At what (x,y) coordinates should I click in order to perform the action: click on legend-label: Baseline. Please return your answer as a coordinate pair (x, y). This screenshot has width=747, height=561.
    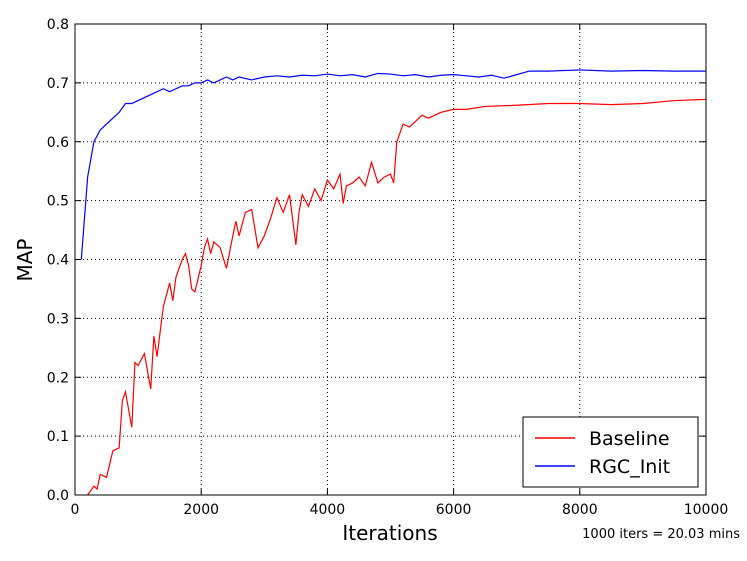
    Looking at the image, I should click on (629, 439).